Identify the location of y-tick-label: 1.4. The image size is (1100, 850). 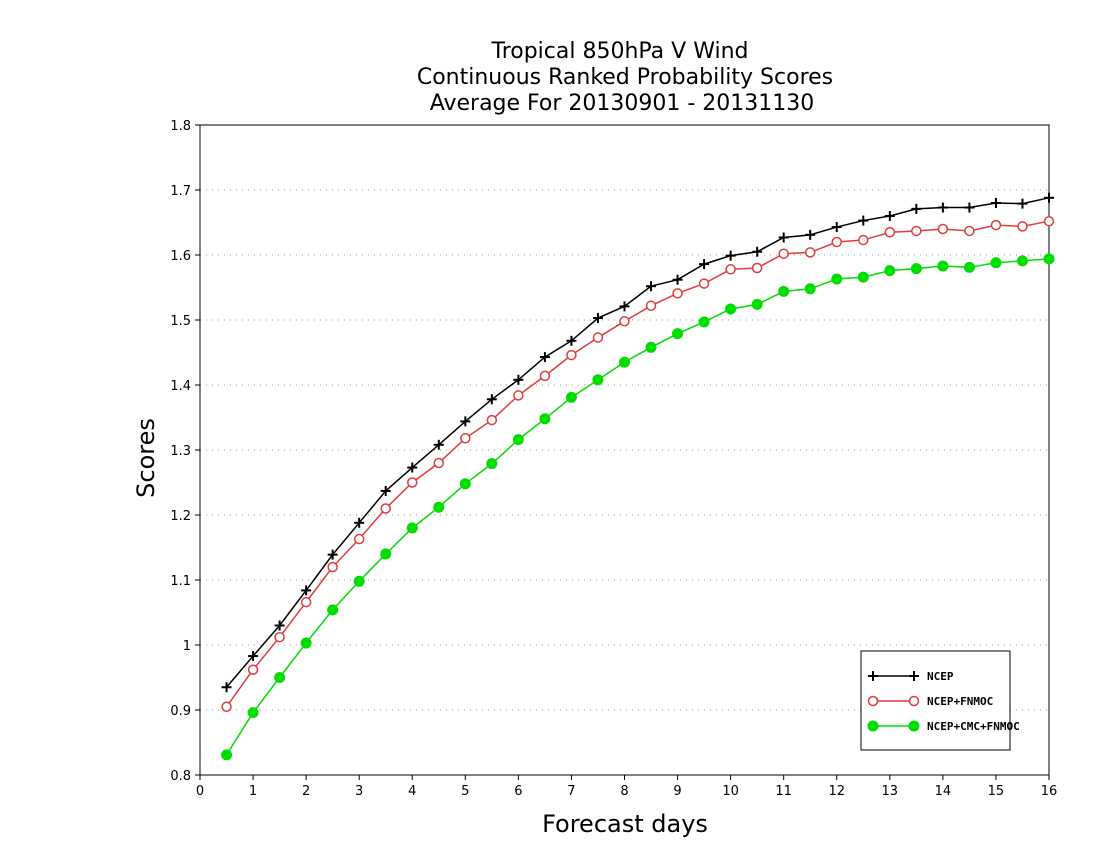
(180, 386).